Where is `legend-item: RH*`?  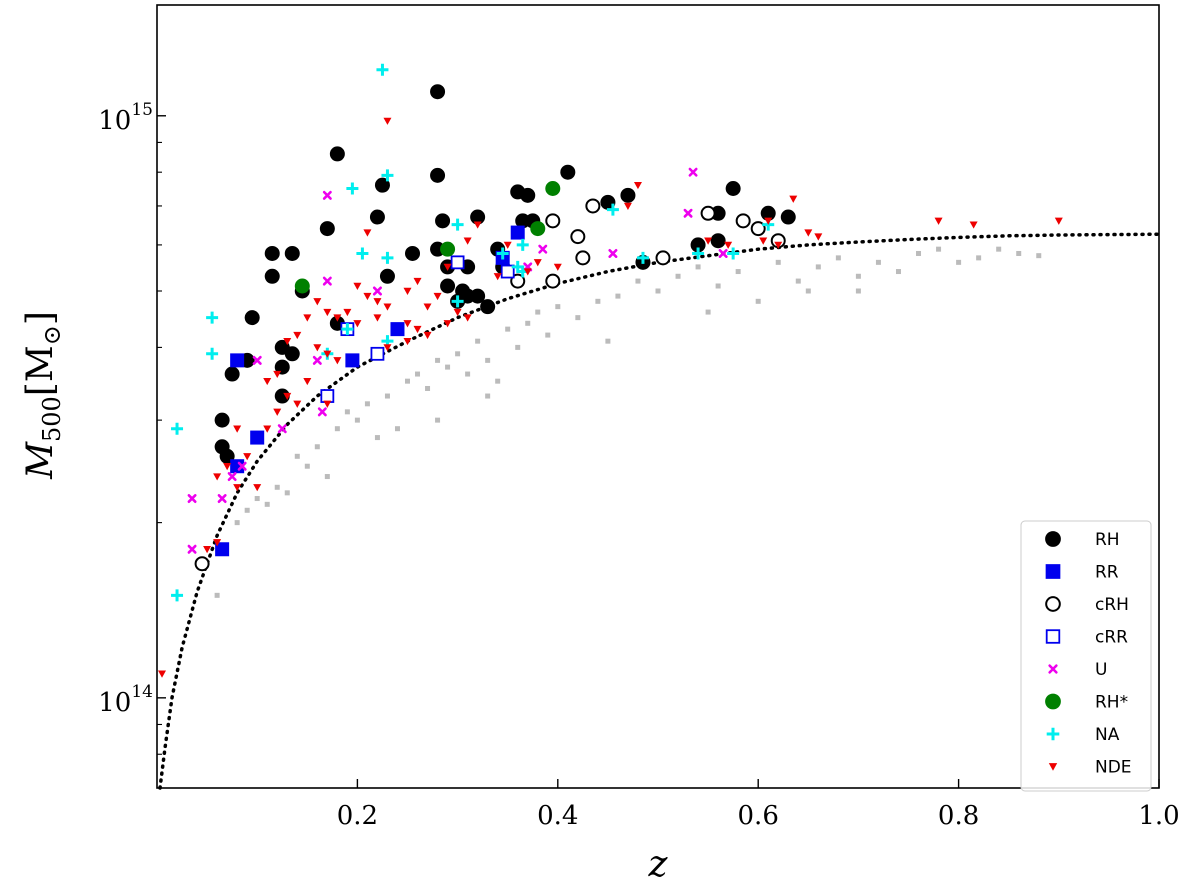
legend-item: RH* is located at coordinates (1086, 703).